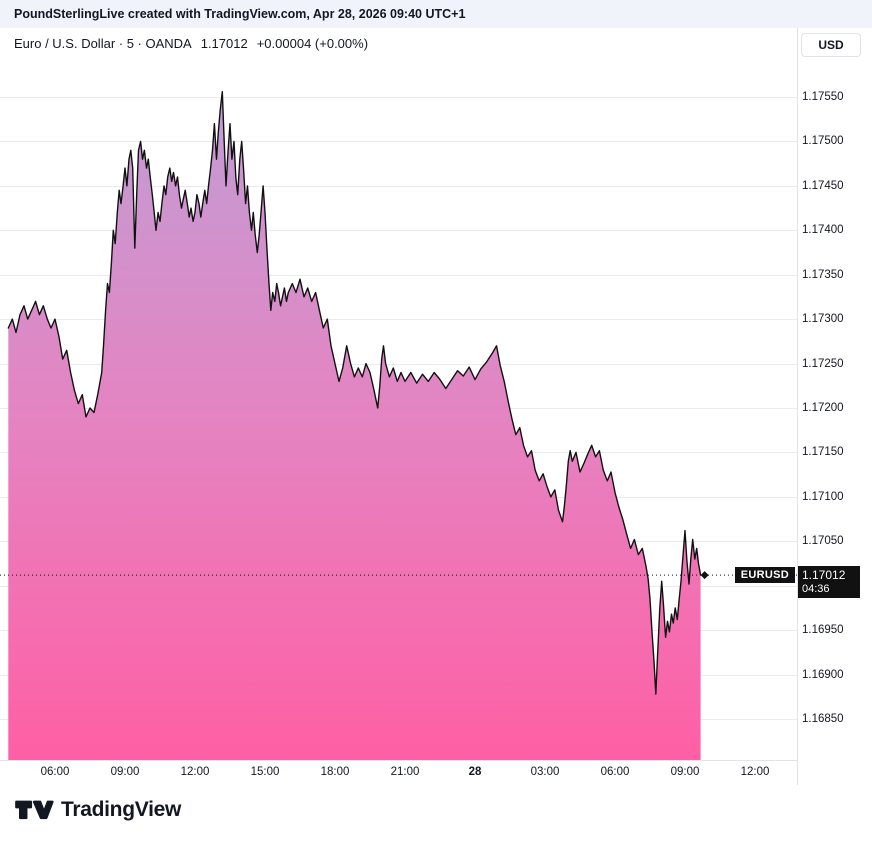 This screenshot has width=872, height=845. What do you see at coordinates (823, 719) in the screenshot?
I see `price-axis-label: 1.16850` at bounding box center [823, 719].